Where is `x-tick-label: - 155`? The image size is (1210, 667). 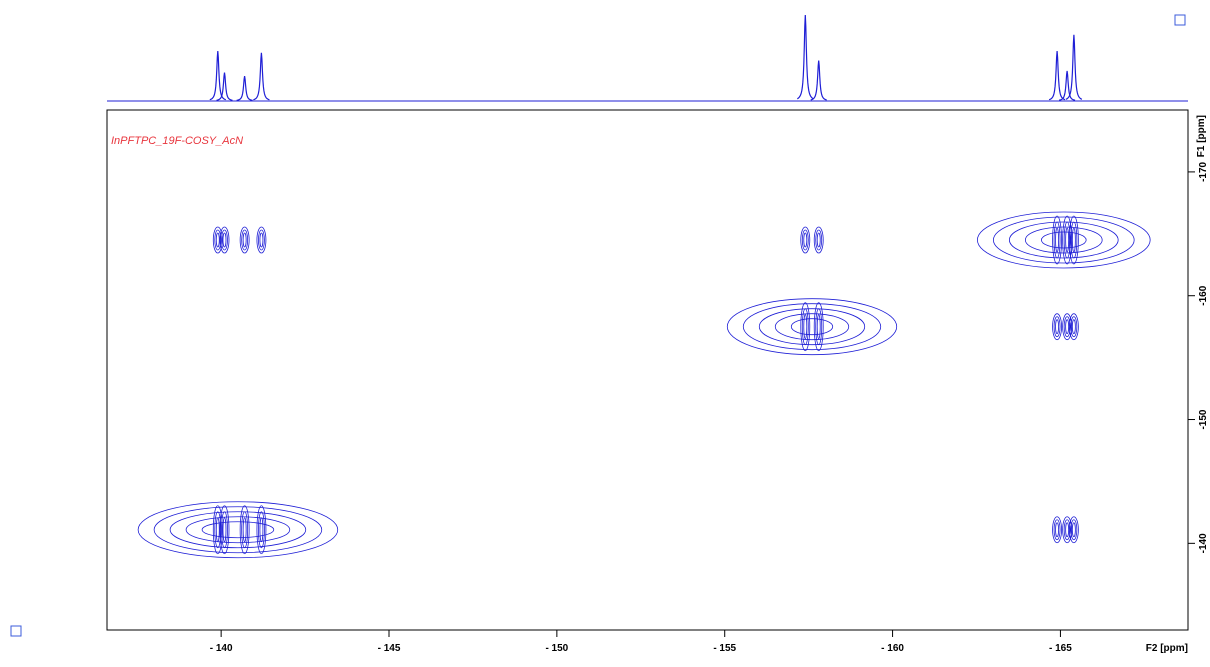 x-tick-label: - 155 is located at coordinates (724, 648).